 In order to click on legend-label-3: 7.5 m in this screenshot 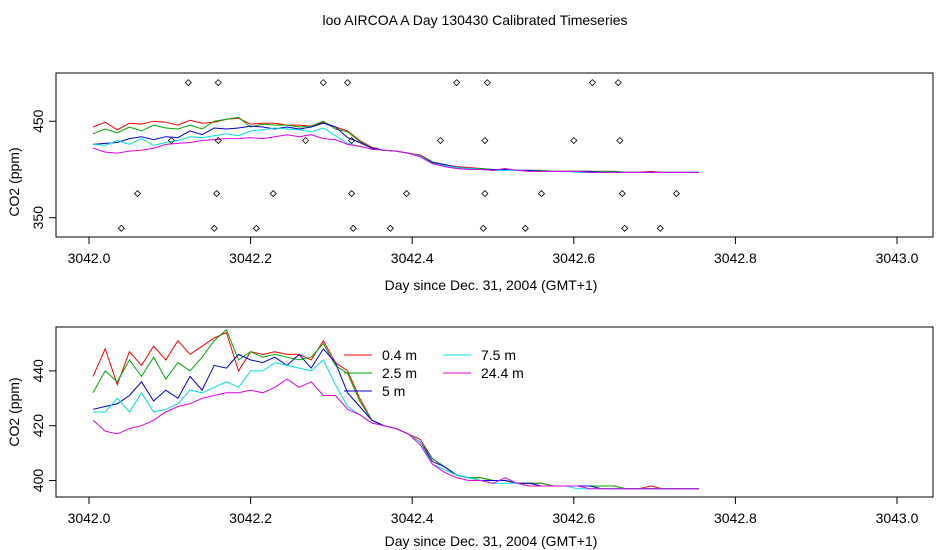, I will do `click(498, 355)`.